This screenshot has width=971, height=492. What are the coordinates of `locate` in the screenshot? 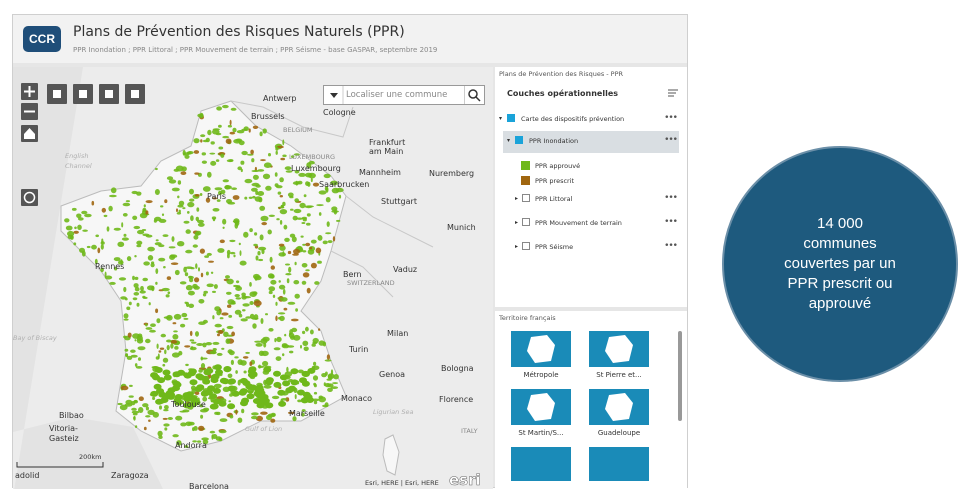 It's located at (29, 197).